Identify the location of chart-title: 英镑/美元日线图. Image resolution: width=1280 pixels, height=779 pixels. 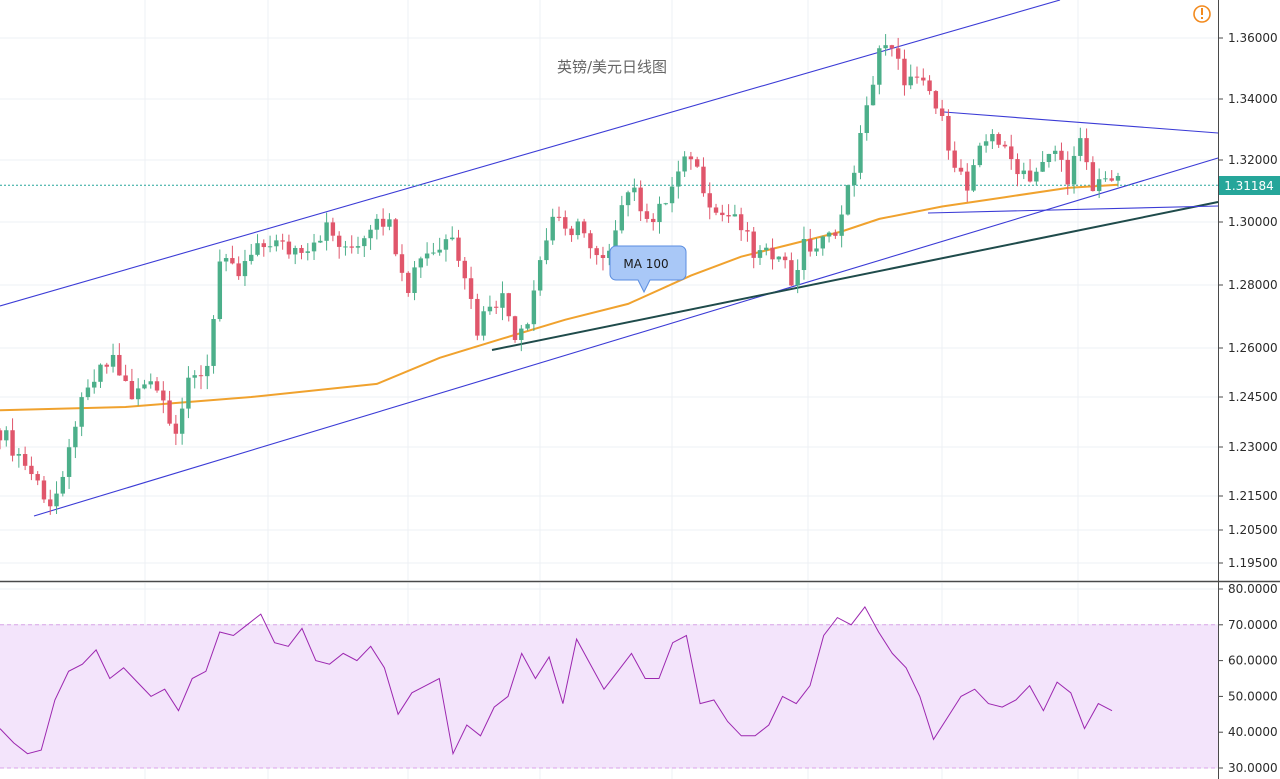
(612, 67).